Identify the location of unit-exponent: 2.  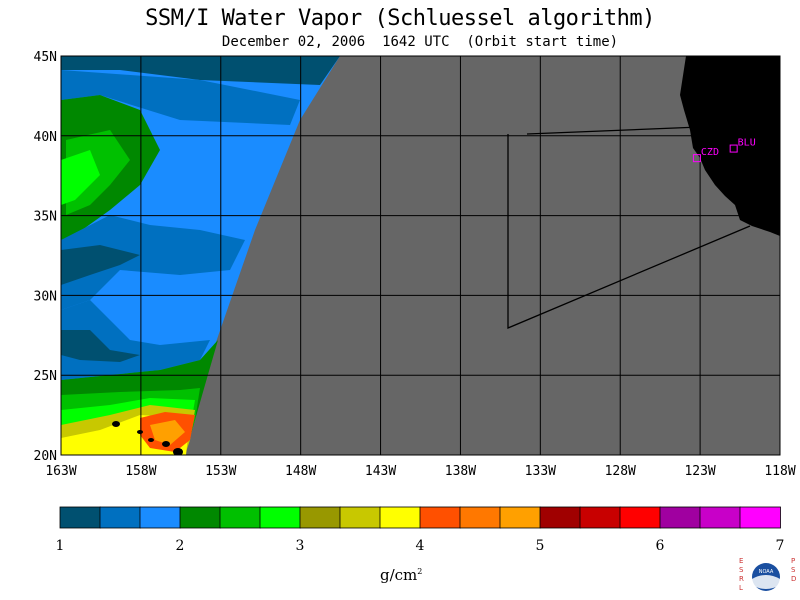
(420, 571).